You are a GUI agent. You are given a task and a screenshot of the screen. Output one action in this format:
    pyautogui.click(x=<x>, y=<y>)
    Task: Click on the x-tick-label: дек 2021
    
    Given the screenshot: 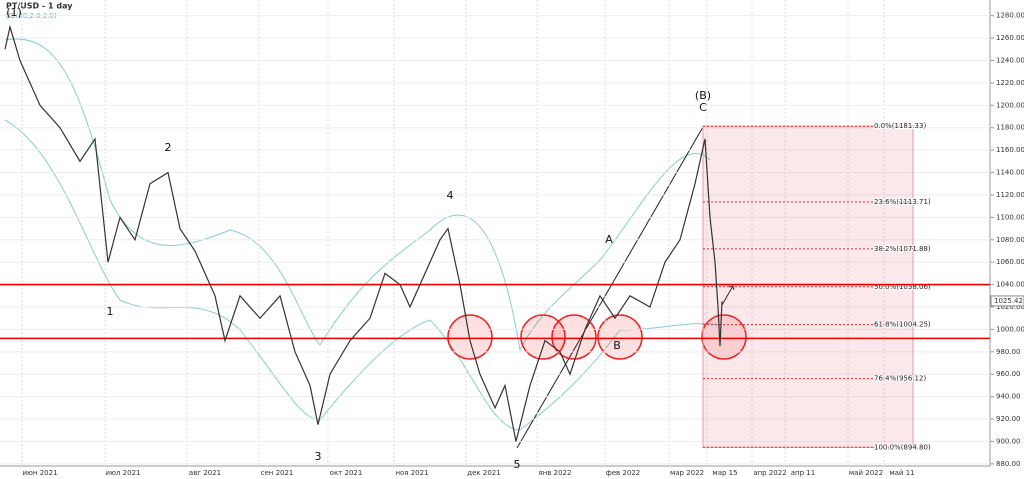 What is the action you would take?
    pyautogui.click(x=483, y=473)
    